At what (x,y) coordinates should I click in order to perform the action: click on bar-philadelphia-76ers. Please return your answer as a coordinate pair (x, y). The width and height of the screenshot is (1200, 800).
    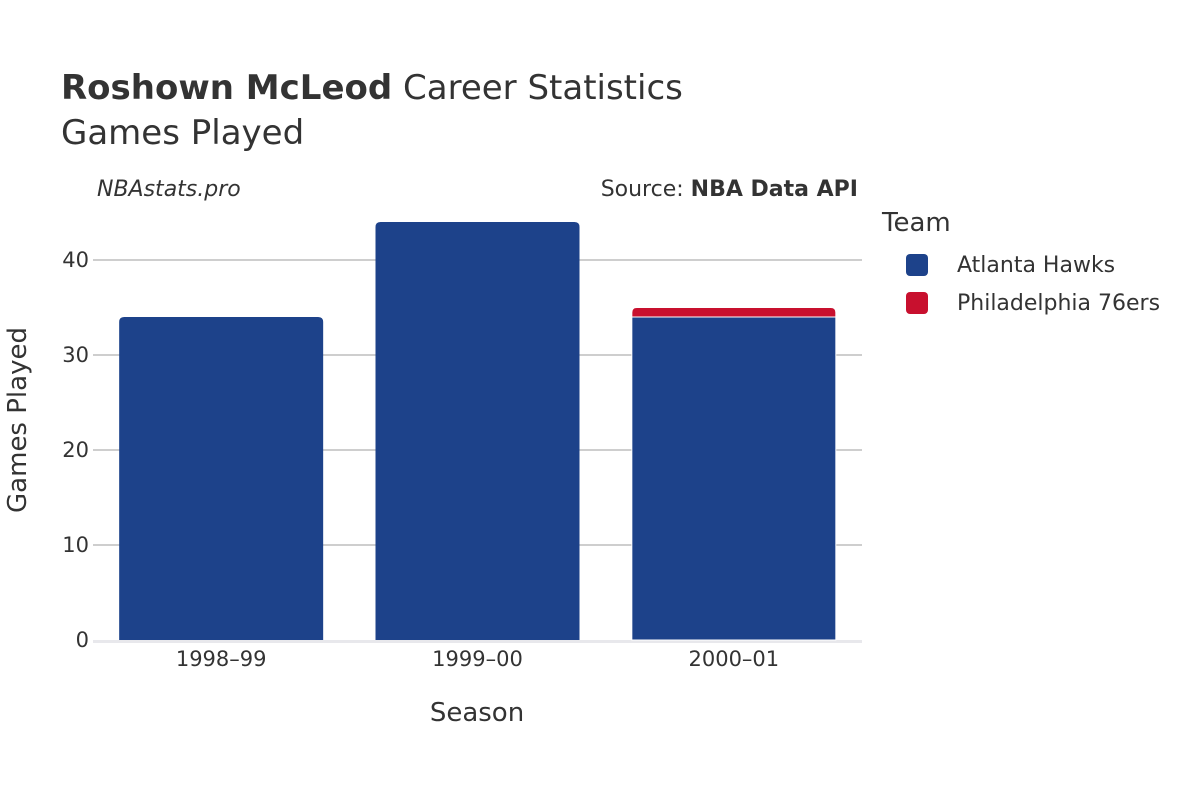
    Looking at the image, I should click on (734, 312).